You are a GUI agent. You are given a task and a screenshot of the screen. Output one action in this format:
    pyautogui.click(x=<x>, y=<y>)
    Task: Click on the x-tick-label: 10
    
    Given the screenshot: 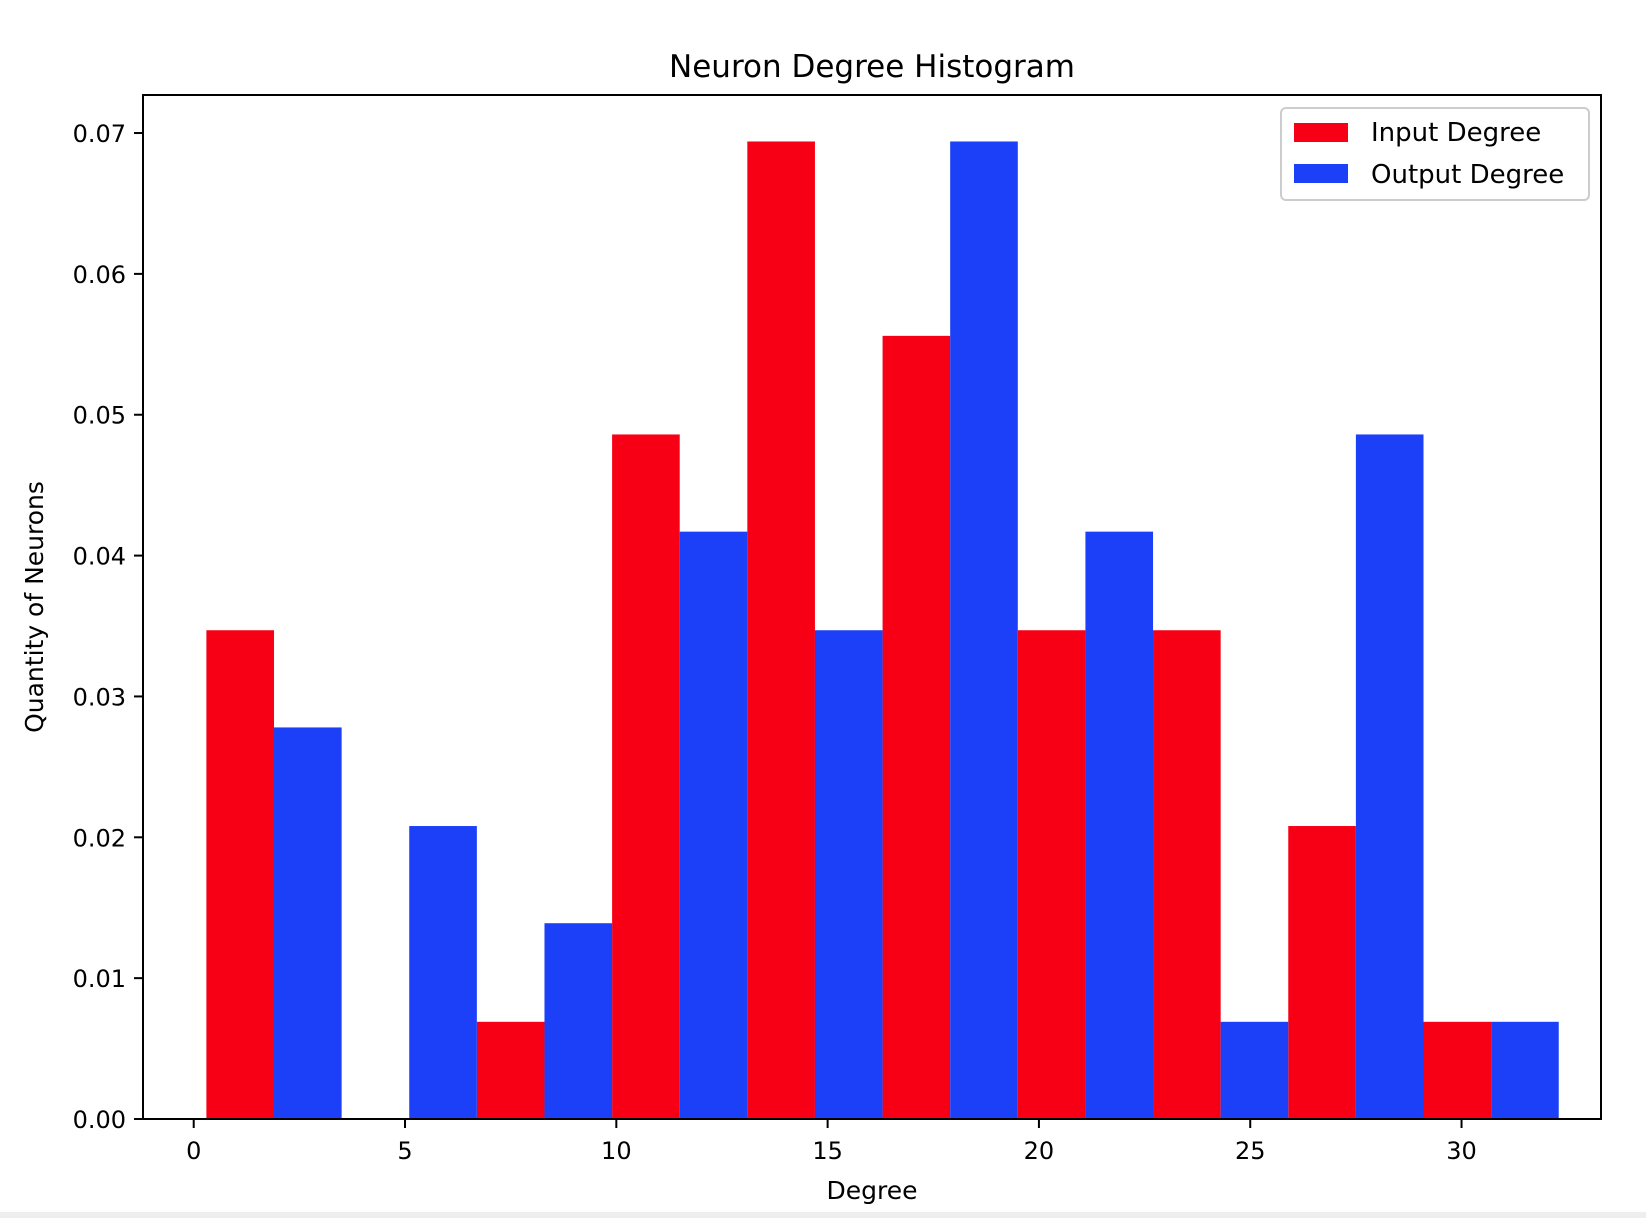 What is the action you would take?
    pyautogui.click(x=616, y=1151)
    